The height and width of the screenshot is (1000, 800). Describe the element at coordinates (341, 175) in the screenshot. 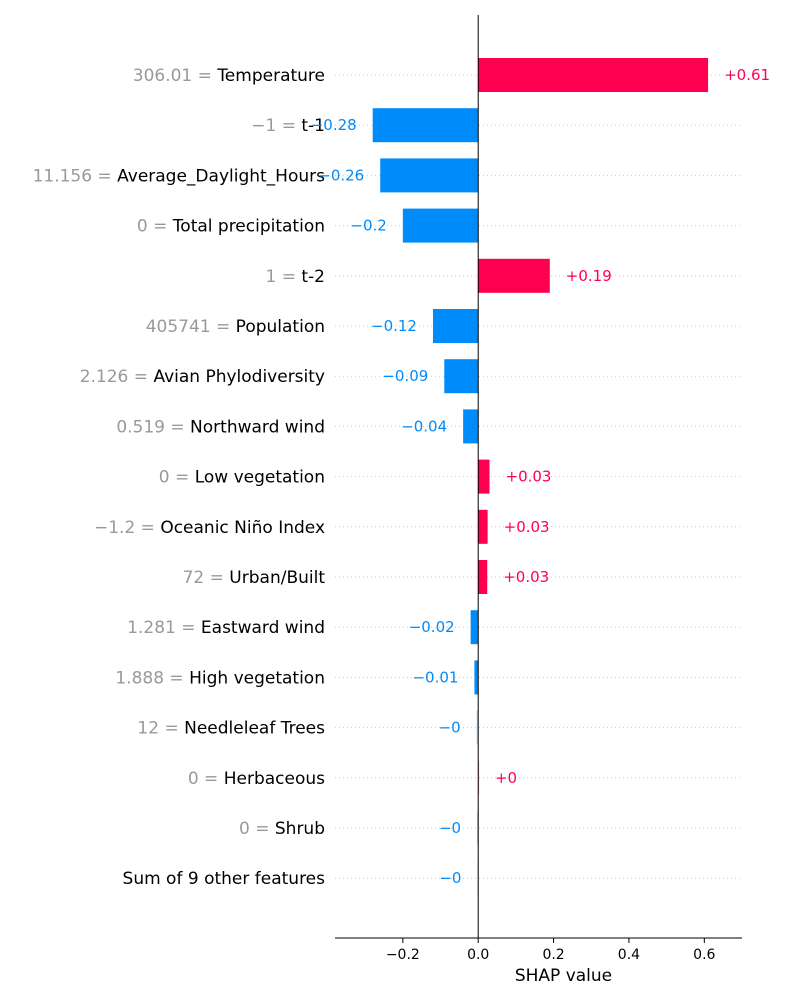

I see `bar-value-label: −0.26` at that location.